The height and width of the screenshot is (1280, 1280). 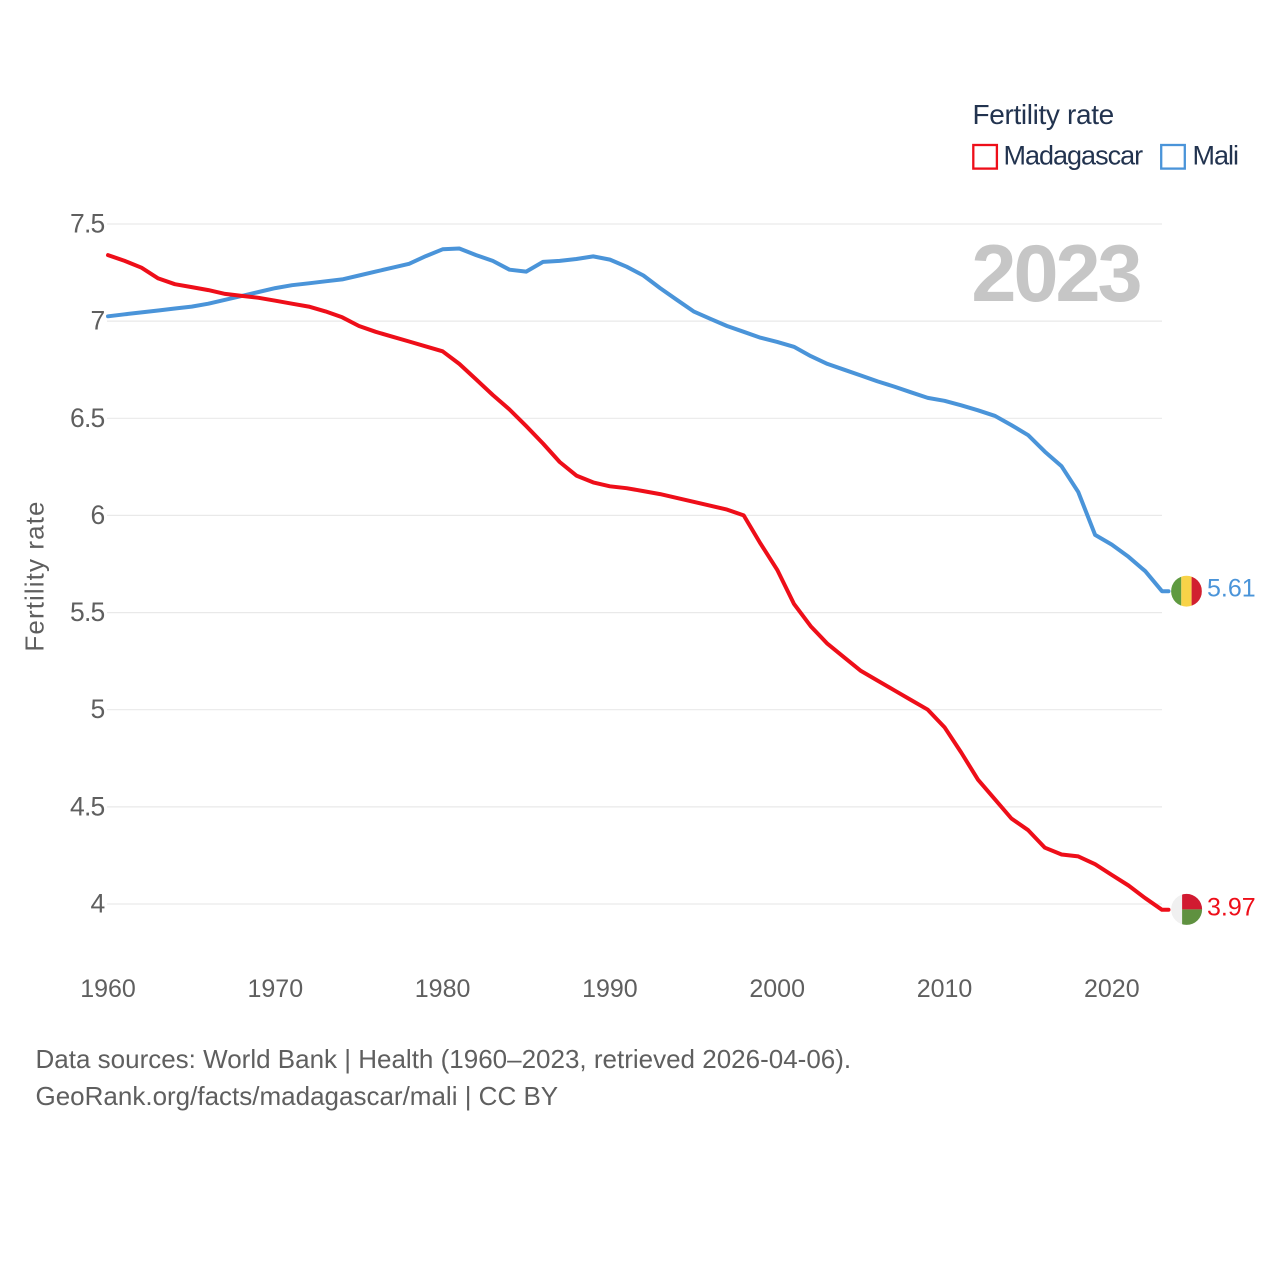 What do you see at coordinates (777, 989) in the screenshot?
I see `svg-text: 2000` at bounding box center [777, 989].